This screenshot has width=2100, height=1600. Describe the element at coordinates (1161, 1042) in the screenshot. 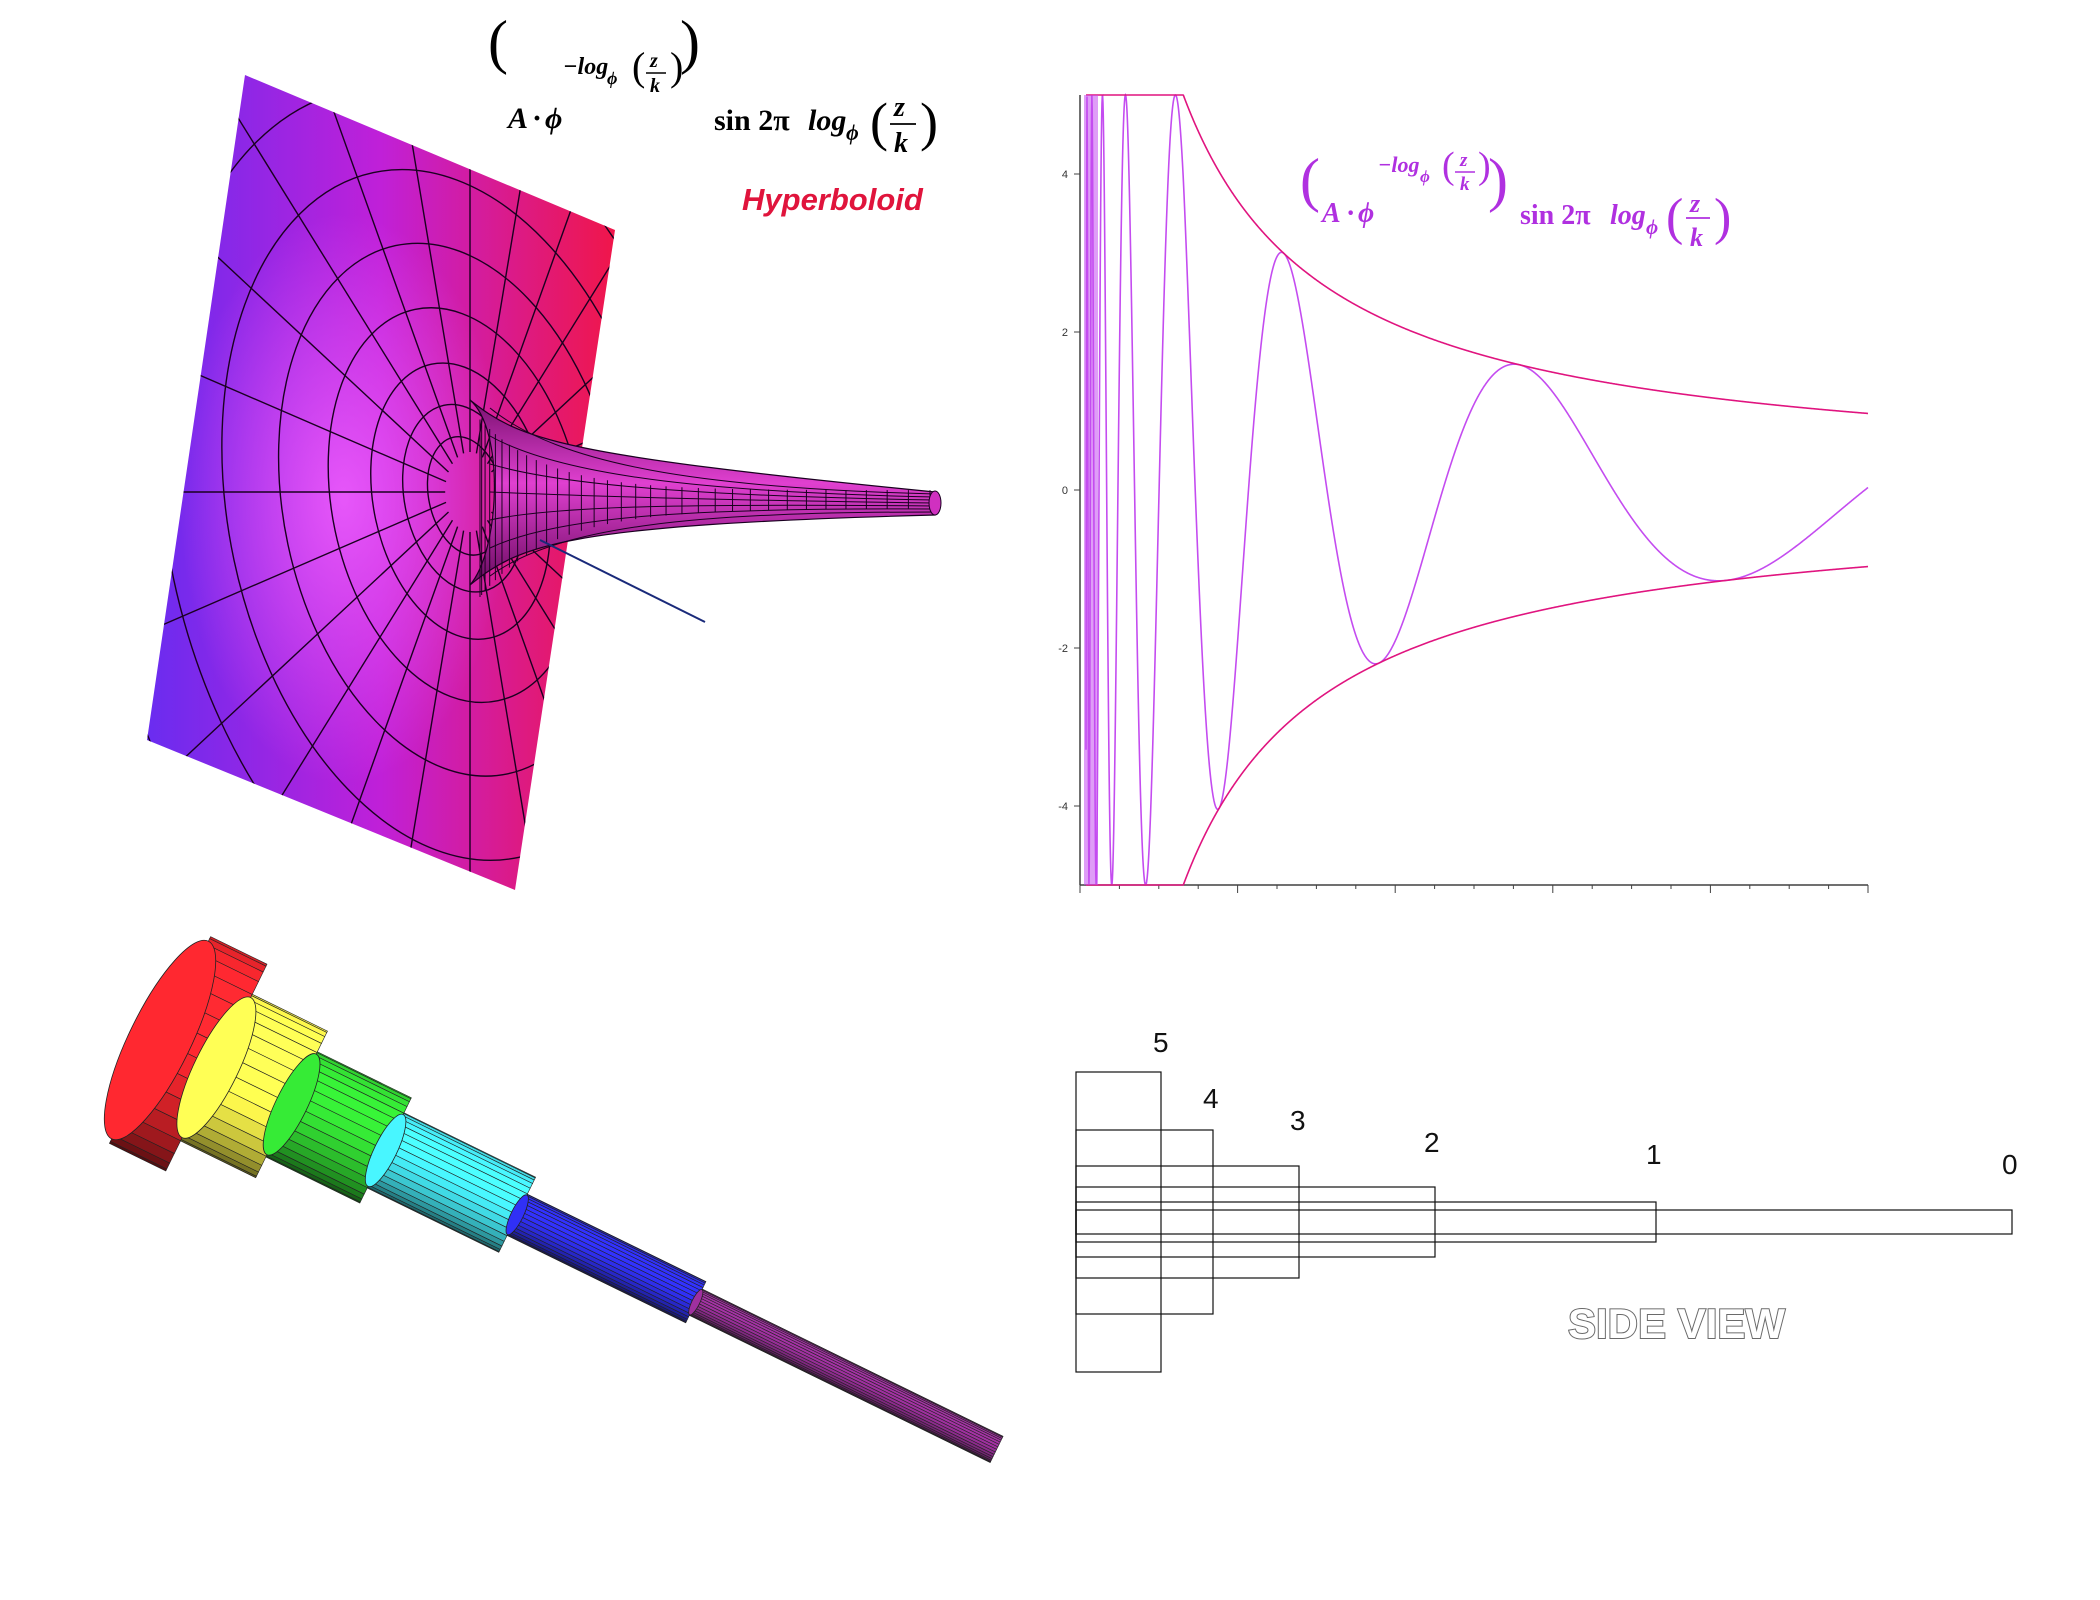

I see `side-level-label: 5` at that location.